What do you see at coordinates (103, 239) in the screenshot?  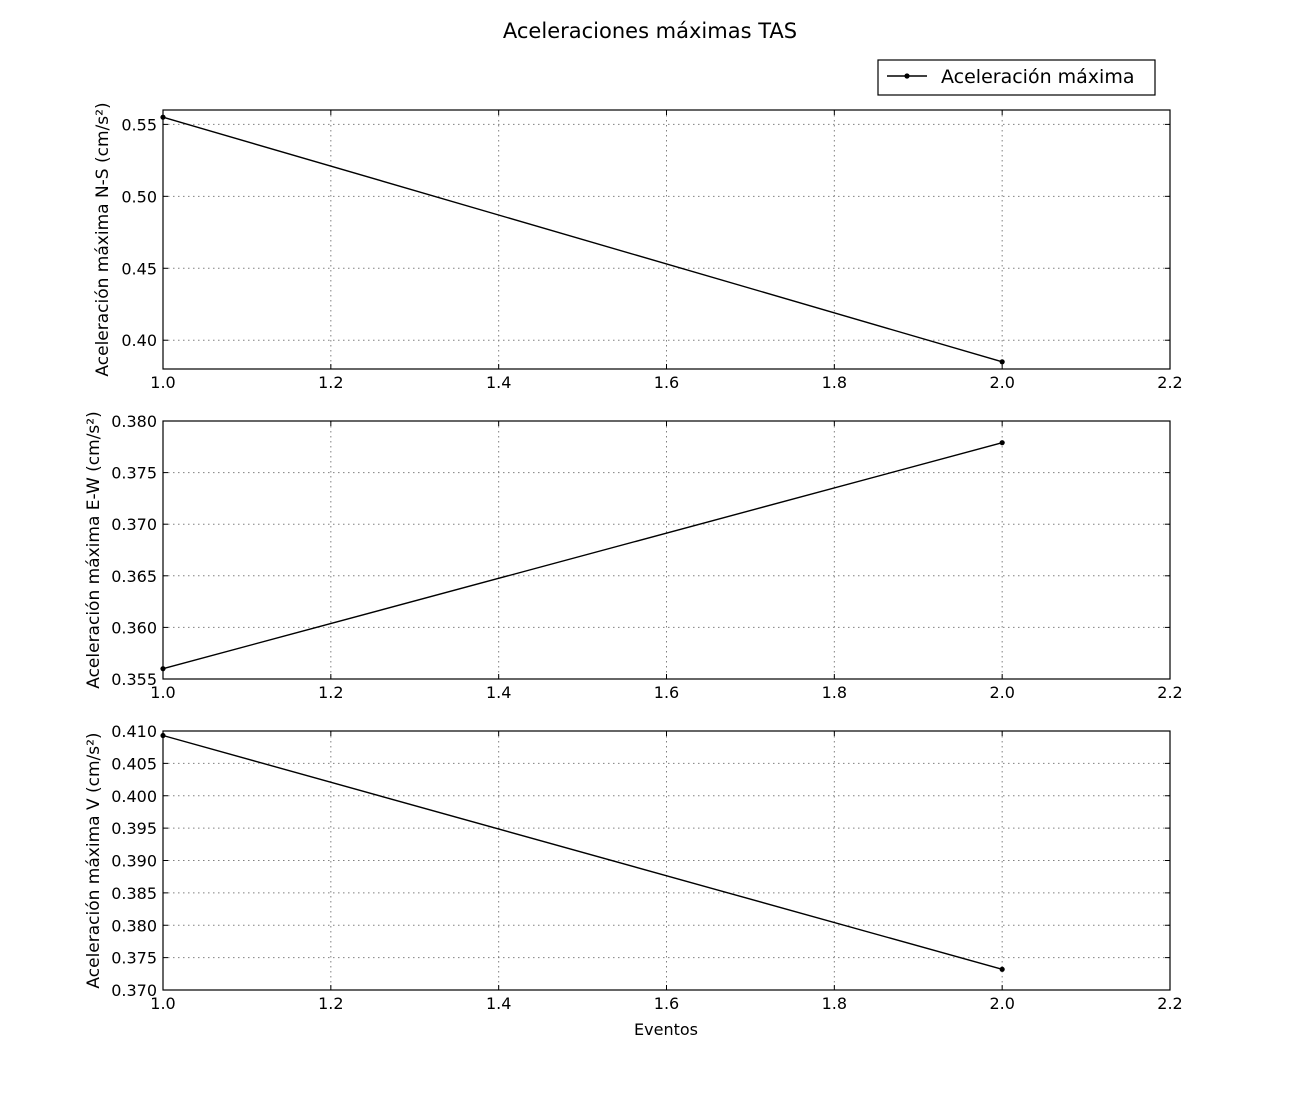 I see `y-axis-label: Aceleración máxima N-S (cm/s²)` at bounding box center [103, 239].